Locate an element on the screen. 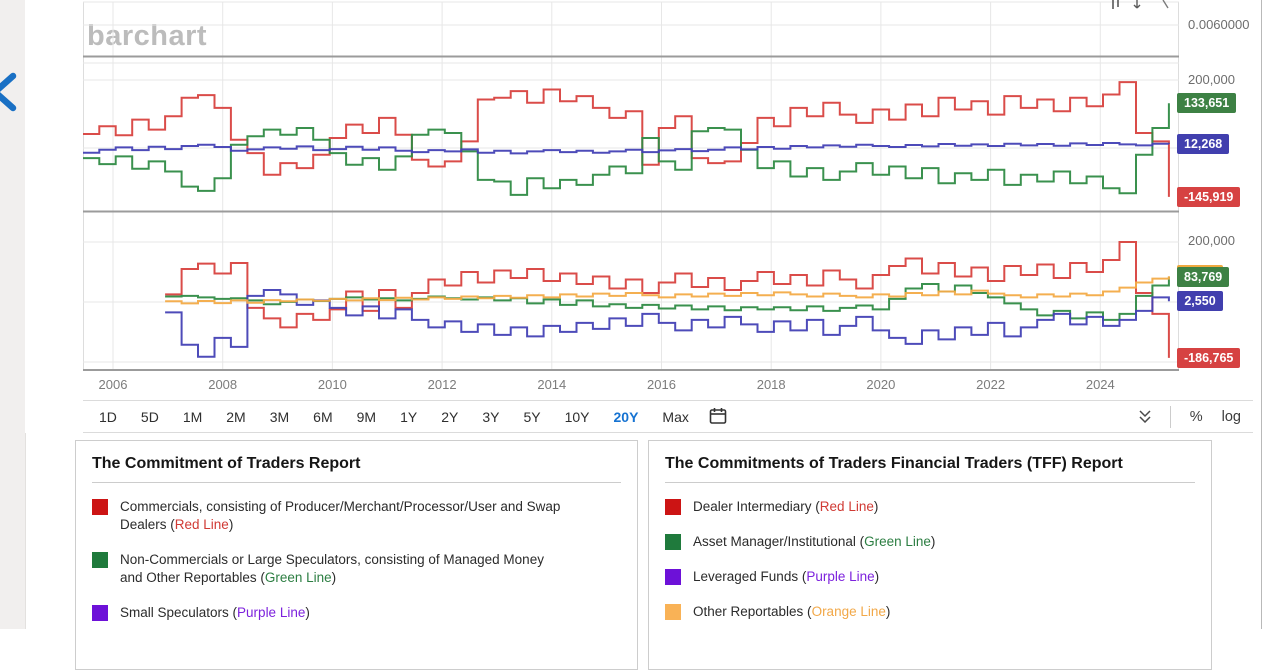 The image size is (1265, 670). range-button-max: Max is located at coordinates (675, 416).